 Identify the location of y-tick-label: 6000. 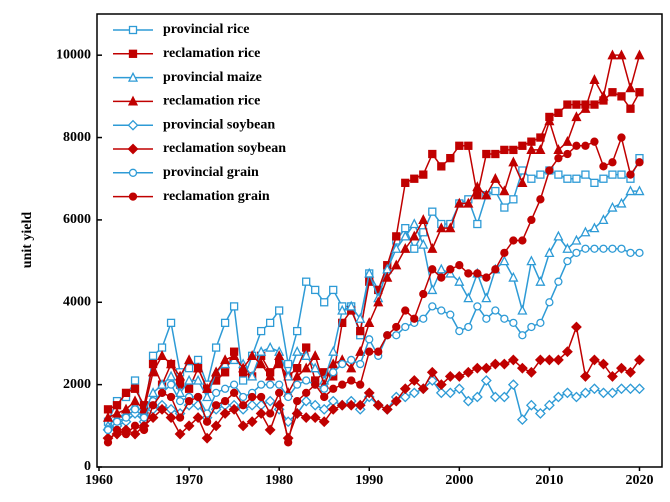
(77, 219).